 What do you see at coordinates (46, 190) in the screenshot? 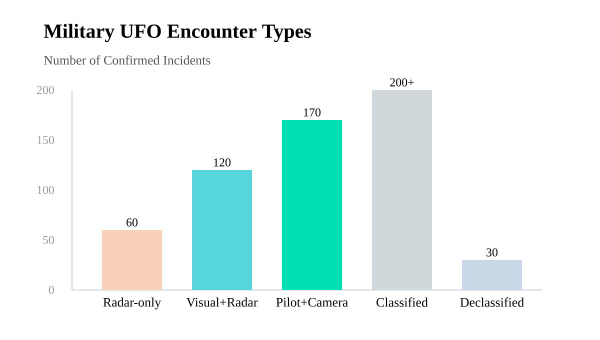
I see `y-tick-label: 100` at bounding box center [46, 190].